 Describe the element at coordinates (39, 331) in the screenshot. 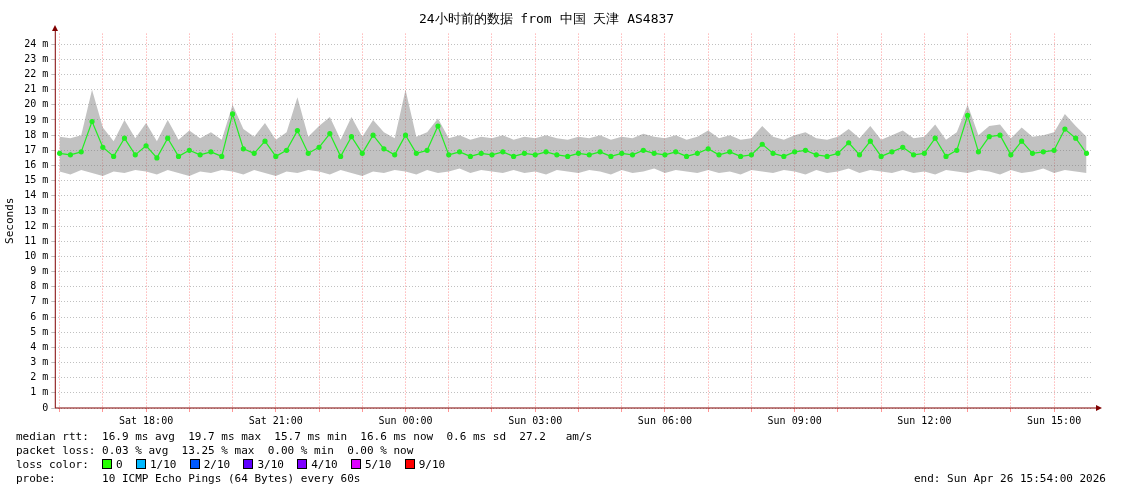

I see `y-tick-label: 5 m` at that location.